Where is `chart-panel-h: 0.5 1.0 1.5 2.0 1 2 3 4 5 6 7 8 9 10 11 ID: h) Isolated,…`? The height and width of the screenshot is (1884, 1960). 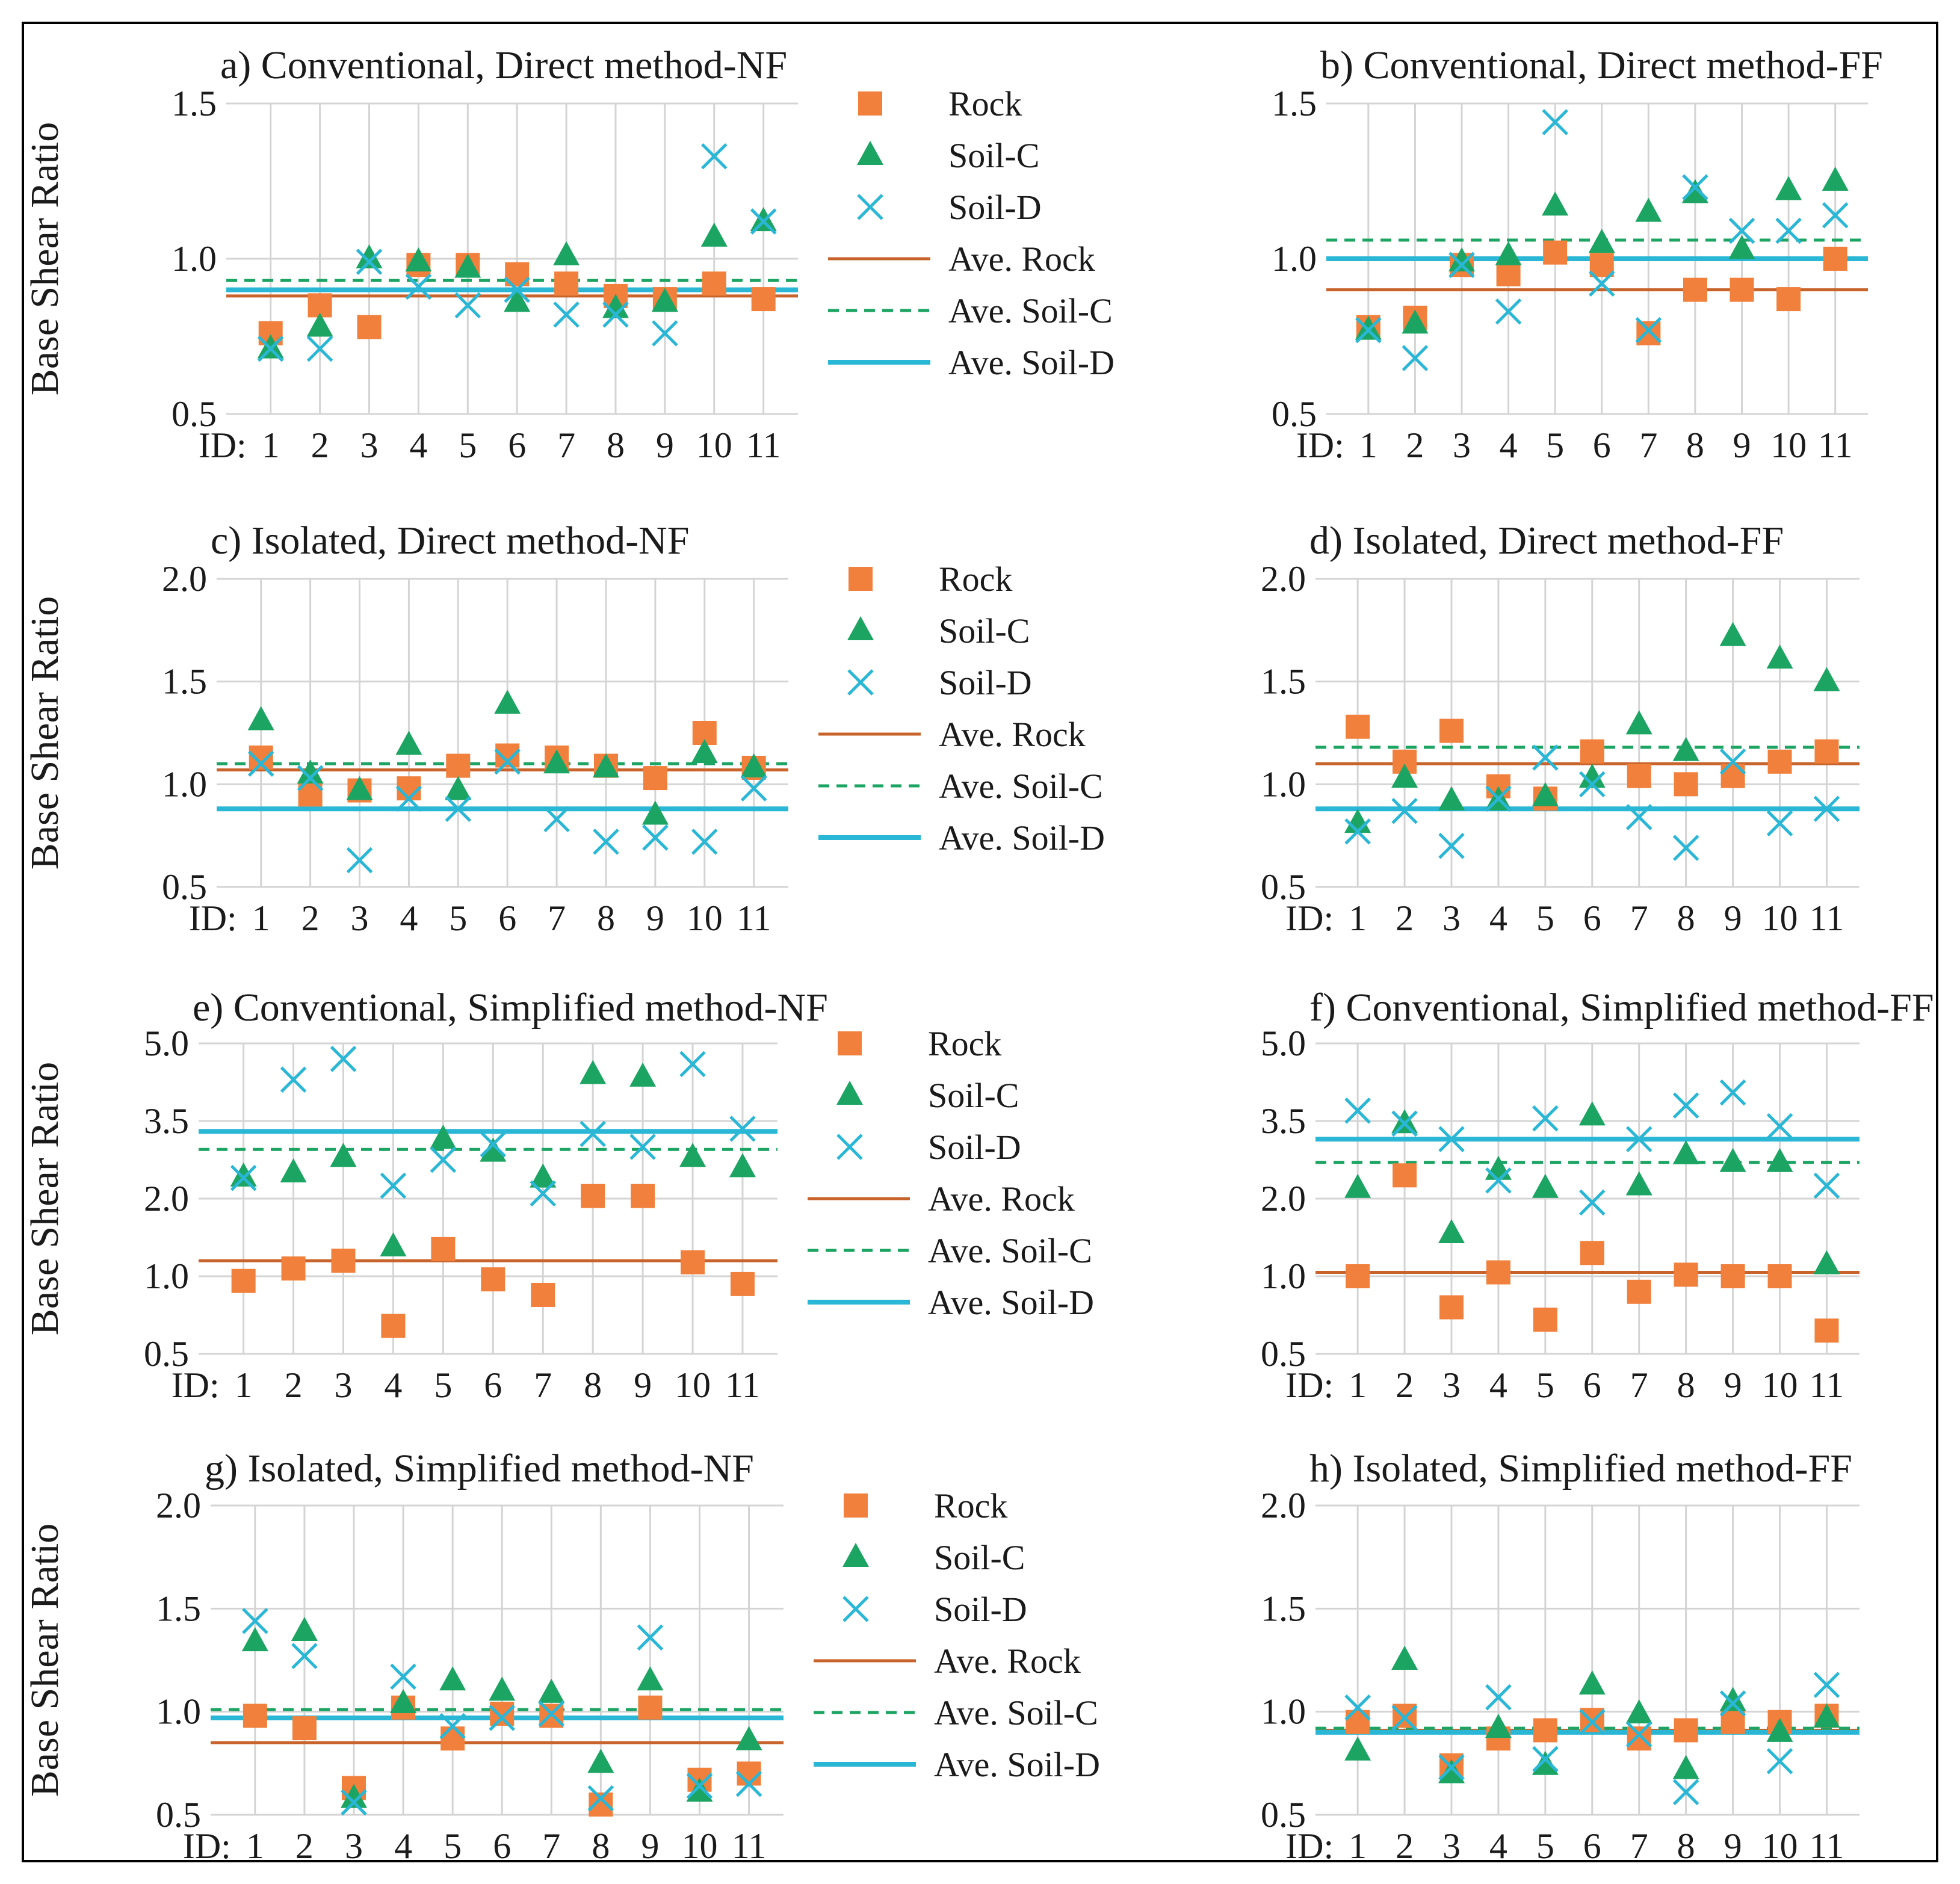
chart-panel-h: 0.5 1.0 1.5 2.0 1 2 3 4 5 6 7 8 9 10 11 ID: h) Isolated,… is located at coordinates (1561, 1656).